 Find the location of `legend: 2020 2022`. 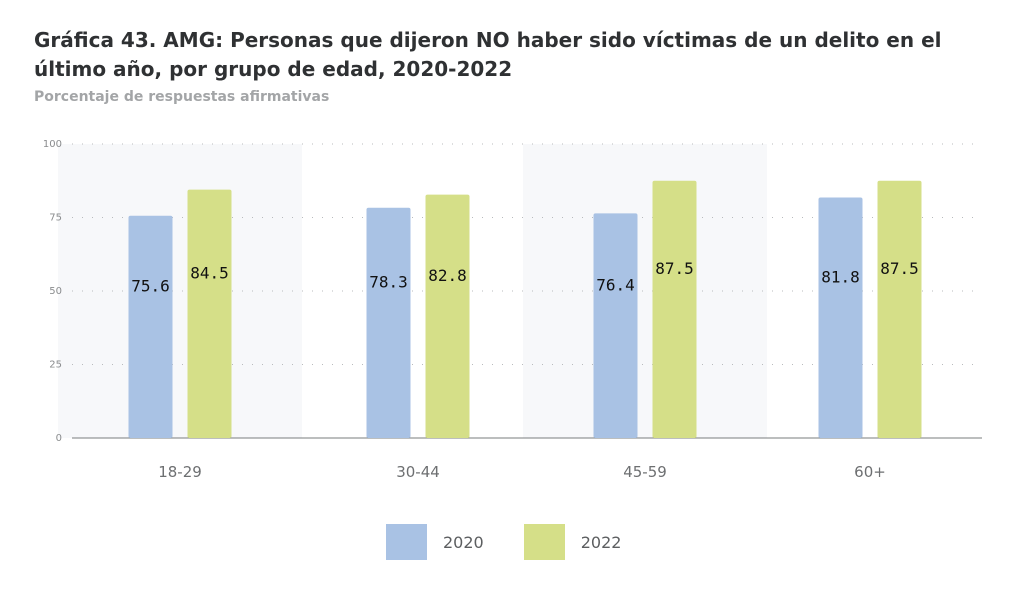

legend: 2020 2022 is located at coordinates (523, 542).